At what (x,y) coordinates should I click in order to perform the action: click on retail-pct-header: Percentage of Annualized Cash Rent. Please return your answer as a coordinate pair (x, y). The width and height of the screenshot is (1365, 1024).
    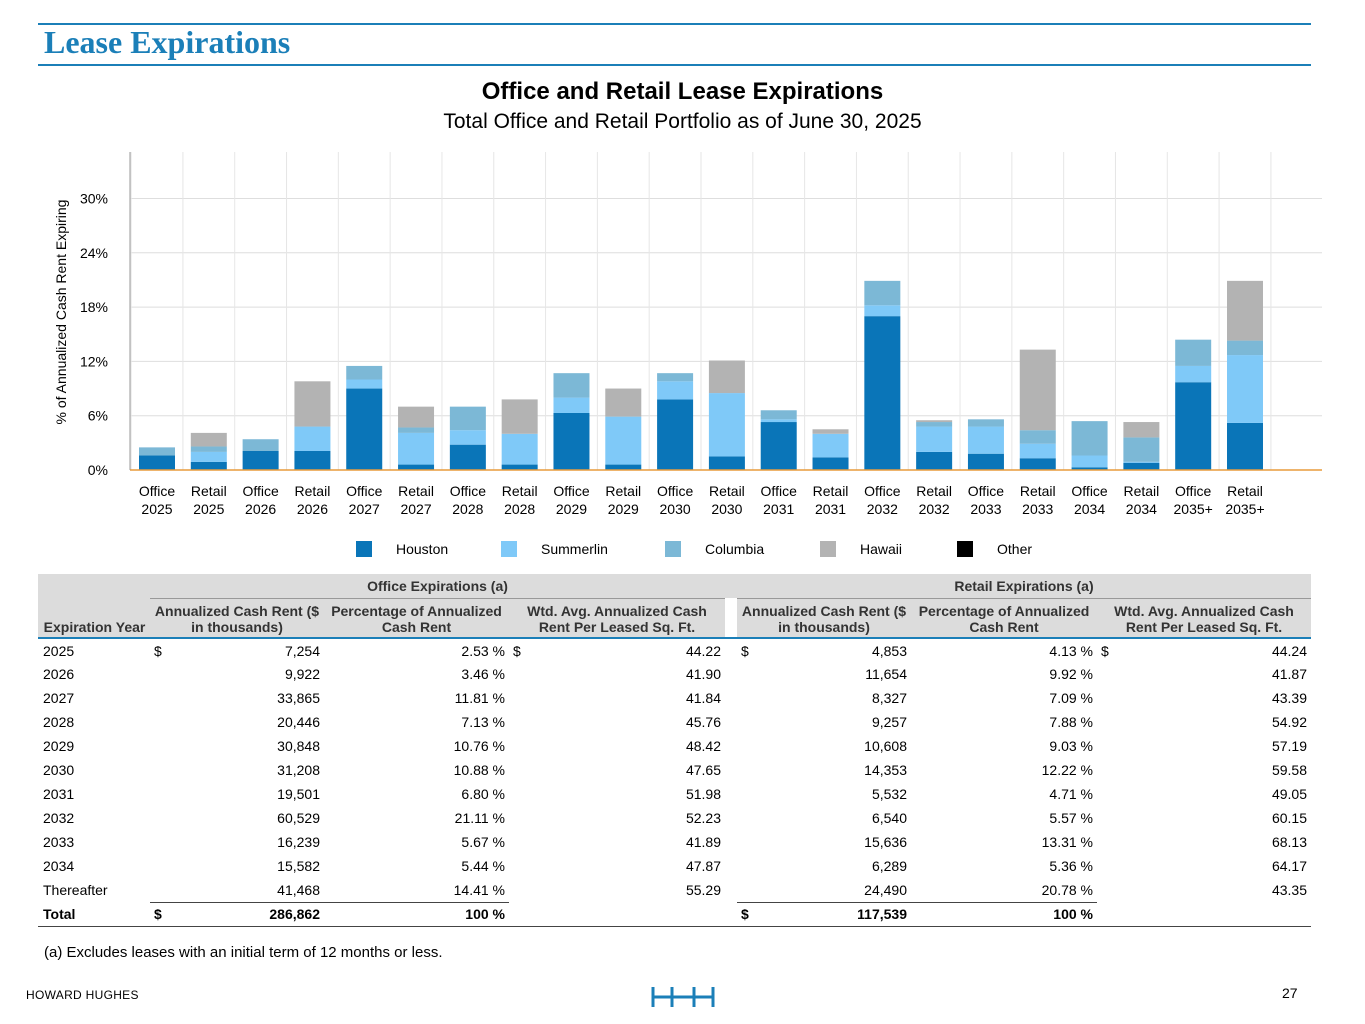
    Looking at the image, I should click on (1004, 618).